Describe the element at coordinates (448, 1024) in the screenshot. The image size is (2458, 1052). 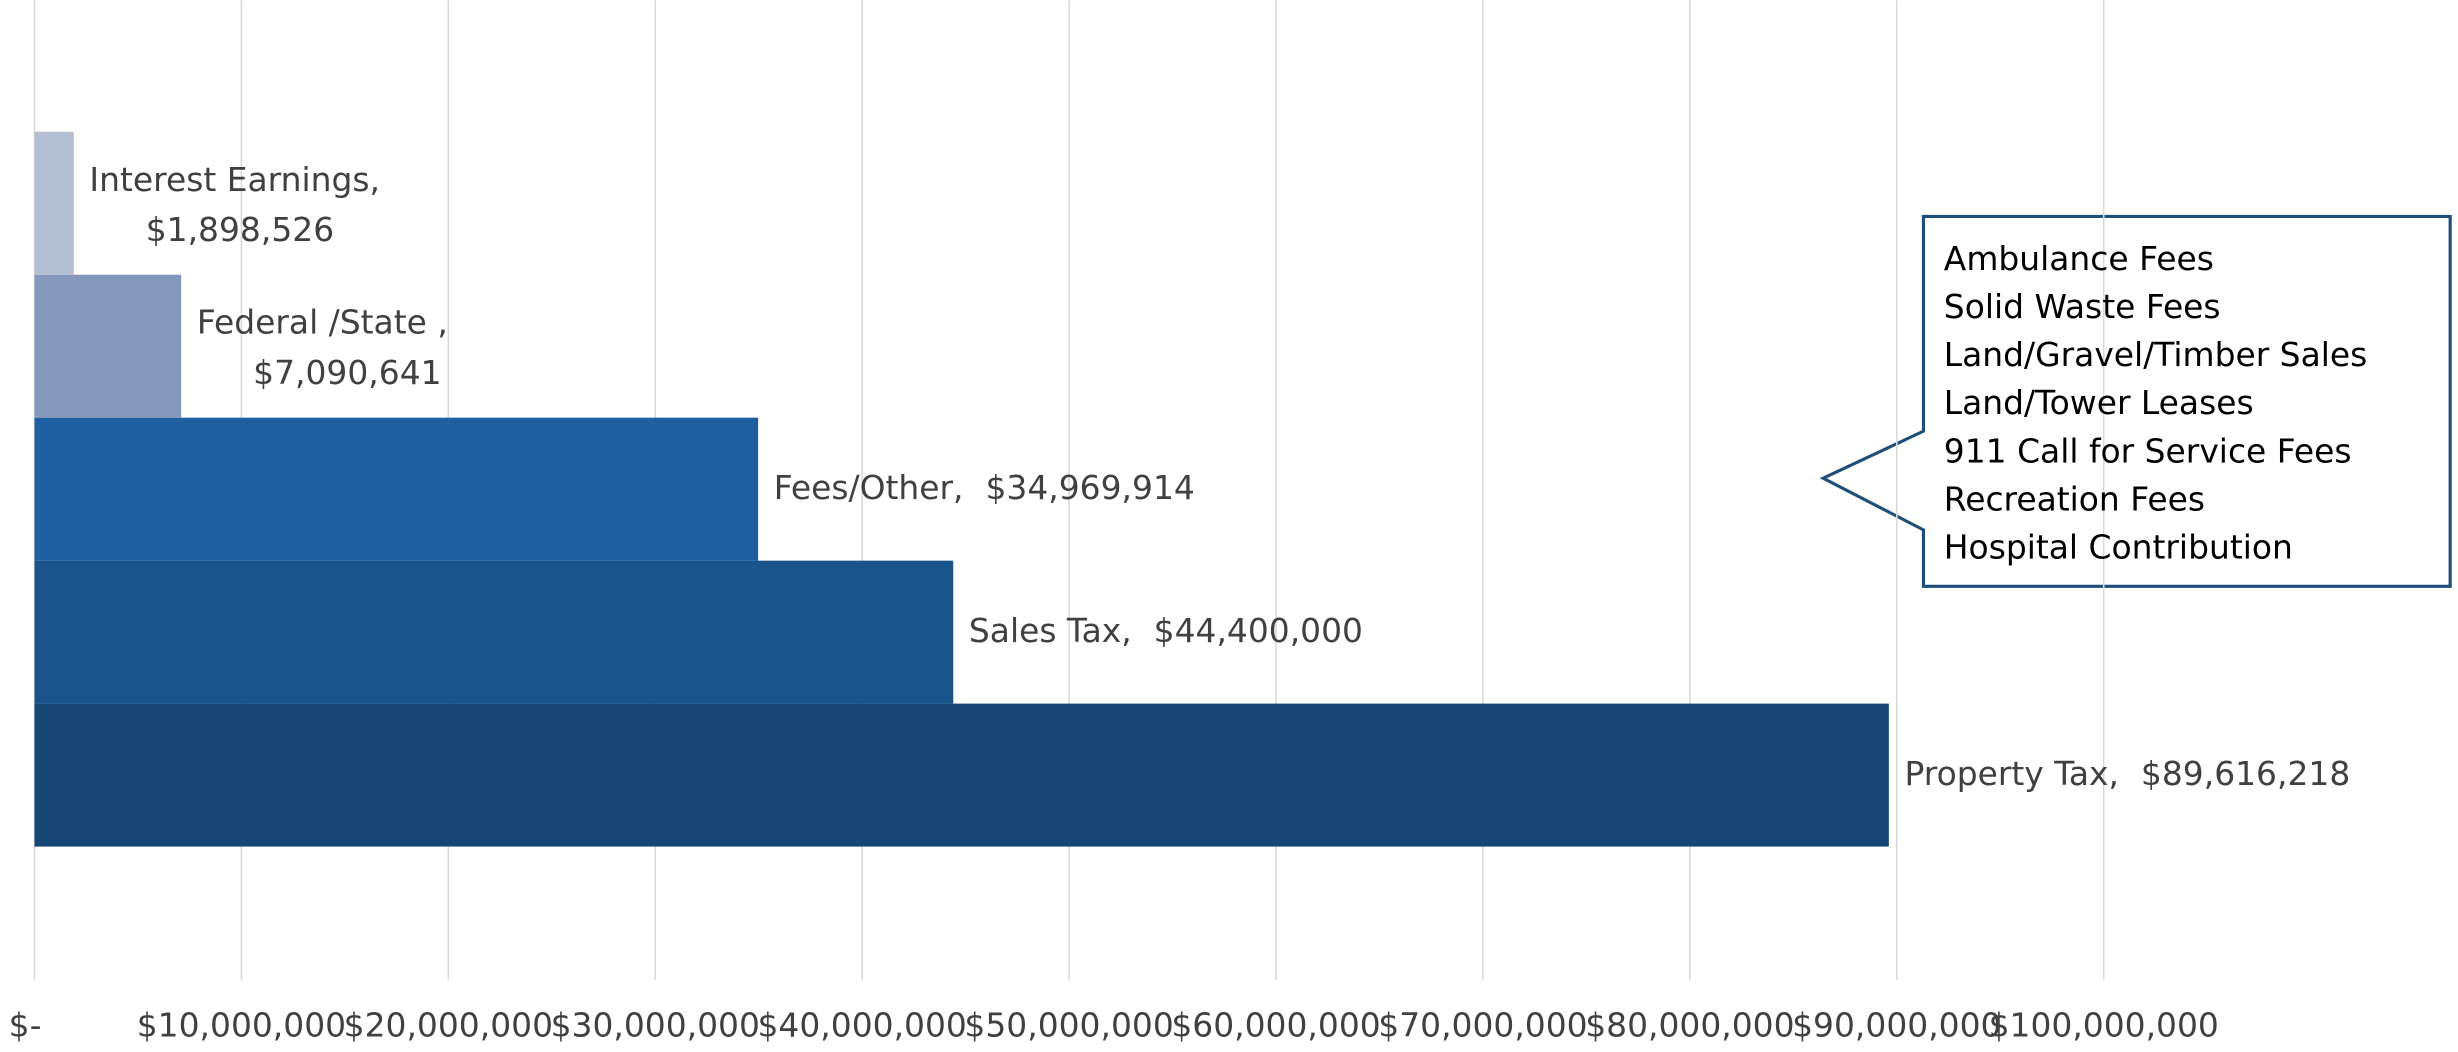
I see `x-tick-label: $20,000,000` at that location.